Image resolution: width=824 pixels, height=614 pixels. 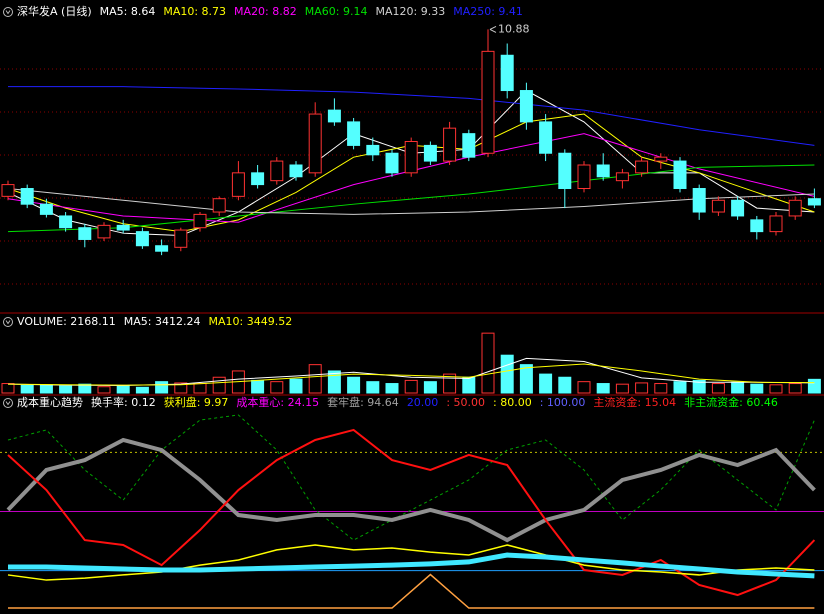 What do you see at coordinates (50, 402) in the screenshot?
I see `header-label: 成本重心趋势` at bounding box center [50, 402].